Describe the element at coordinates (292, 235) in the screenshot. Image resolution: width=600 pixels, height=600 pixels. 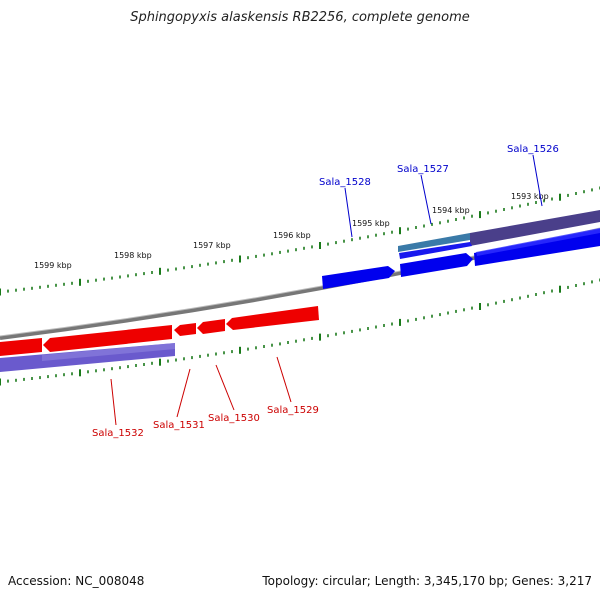
I see `kbp-label-1596: 1596 kbp` at that location.